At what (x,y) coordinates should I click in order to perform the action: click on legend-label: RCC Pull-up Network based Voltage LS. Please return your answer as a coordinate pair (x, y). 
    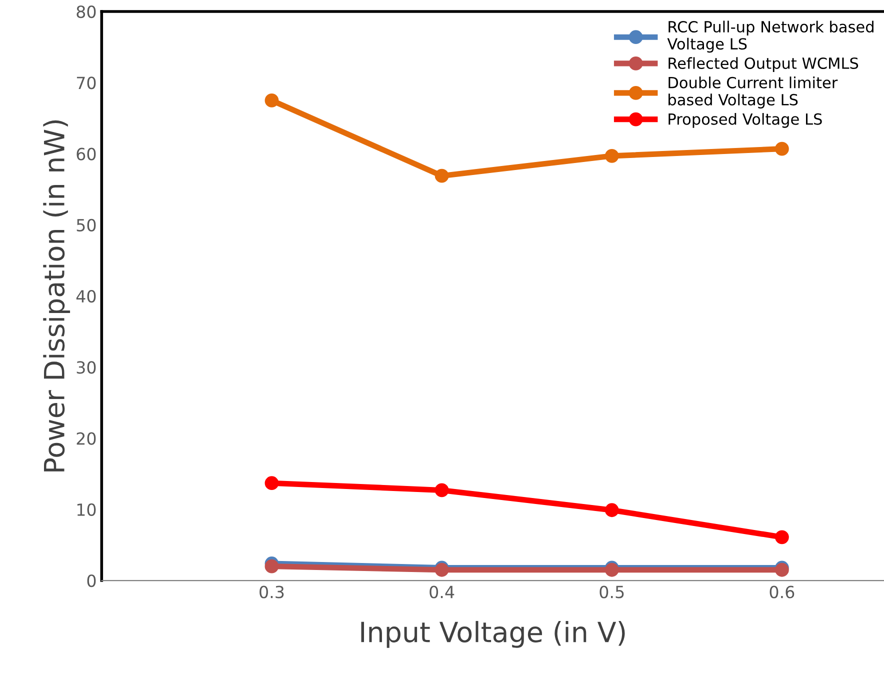
    Looking at the image, I should click on (770, 36).